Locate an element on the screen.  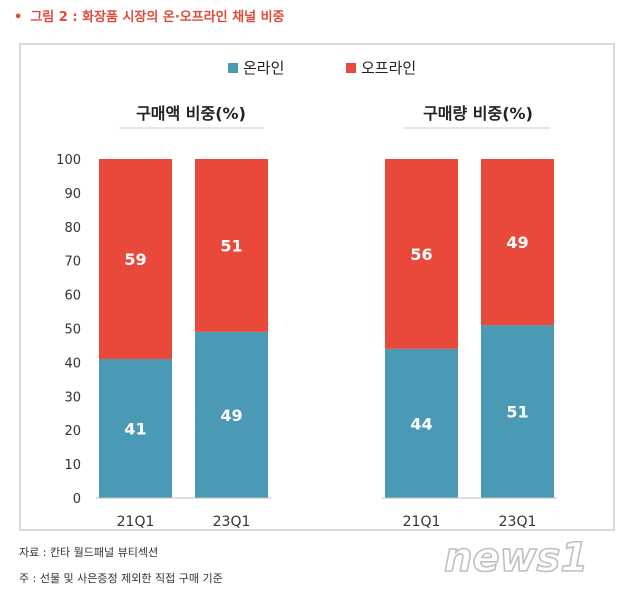
legend-swatch-online is located at coordinates (233, 68).